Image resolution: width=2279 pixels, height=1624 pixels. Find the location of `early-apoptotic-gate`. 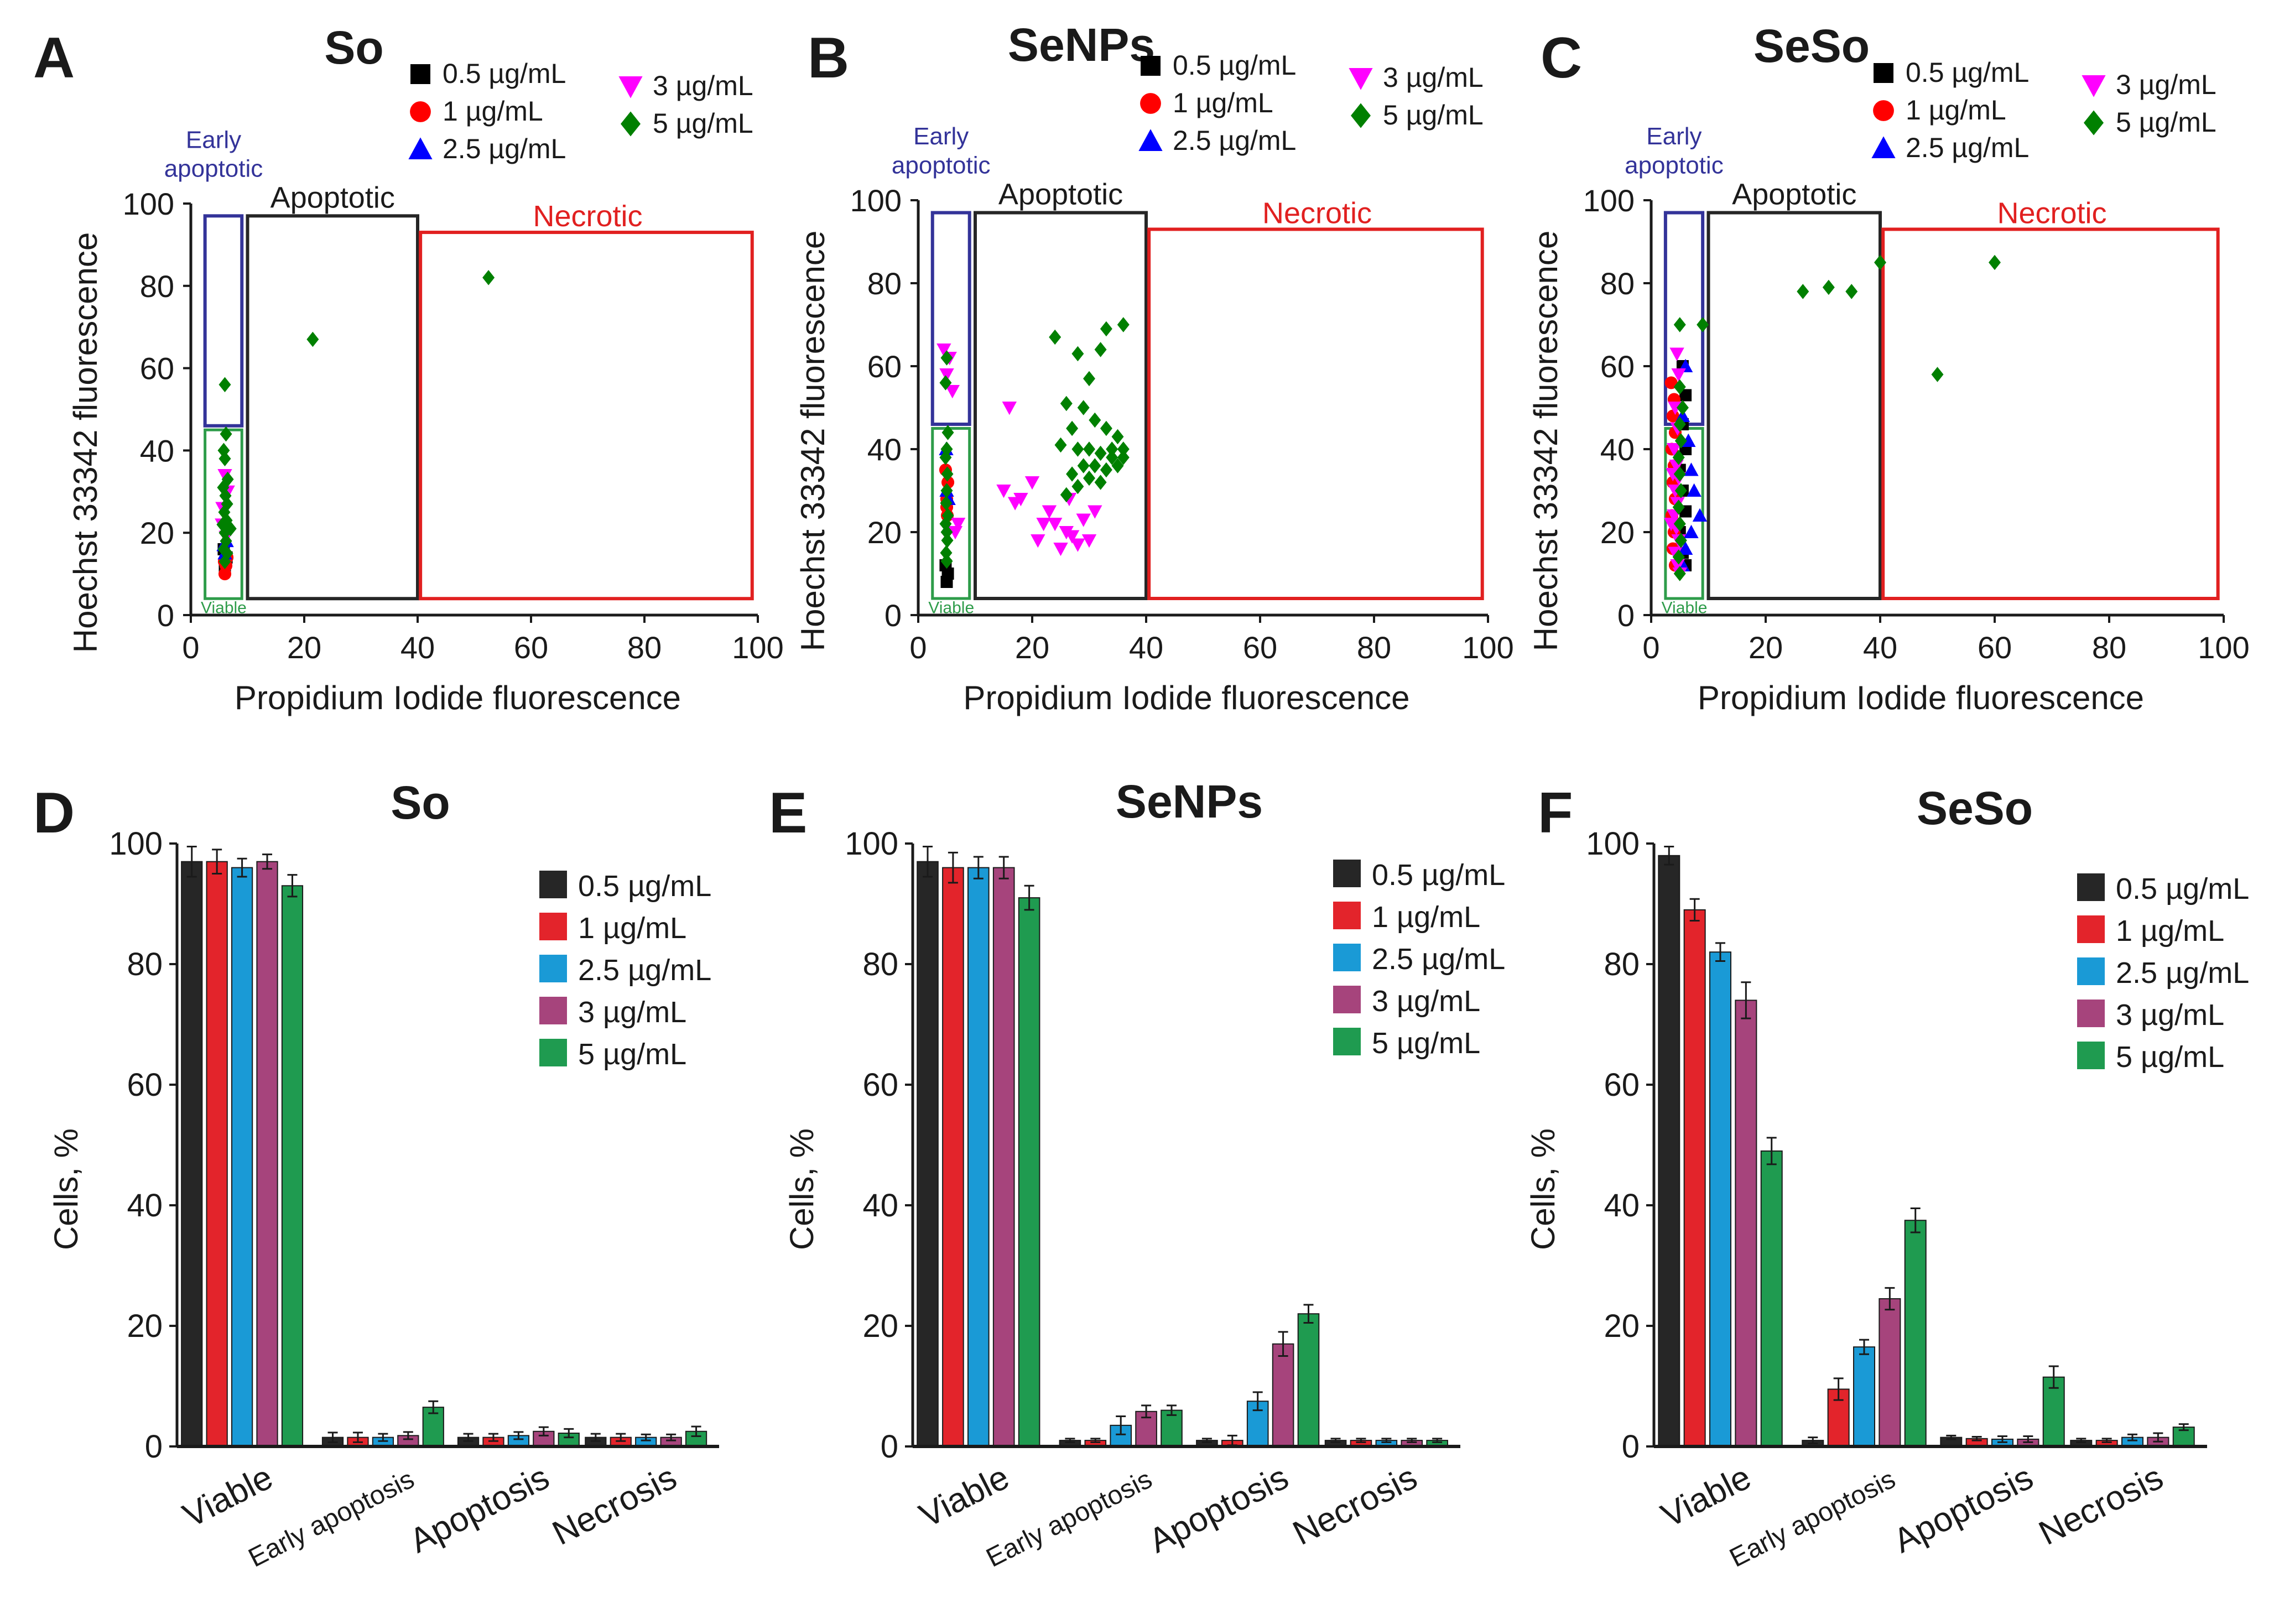

early-apoptotic-gate is located at coordinates (950, 318).